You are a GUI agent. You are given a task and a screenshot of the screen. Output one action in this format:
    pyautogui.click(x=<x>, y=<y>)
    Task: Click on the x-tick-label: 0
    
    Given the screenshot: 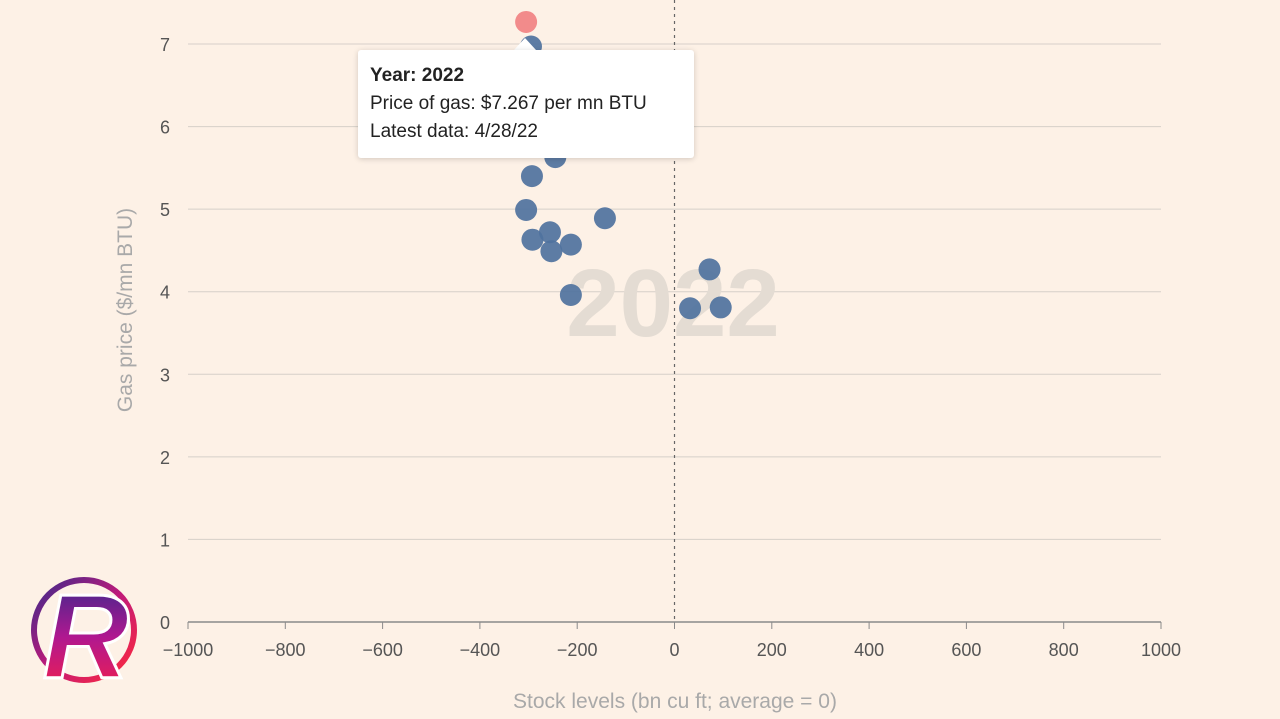 What is the action you would take?
    pyautogui.click(x=674, y=650)
    